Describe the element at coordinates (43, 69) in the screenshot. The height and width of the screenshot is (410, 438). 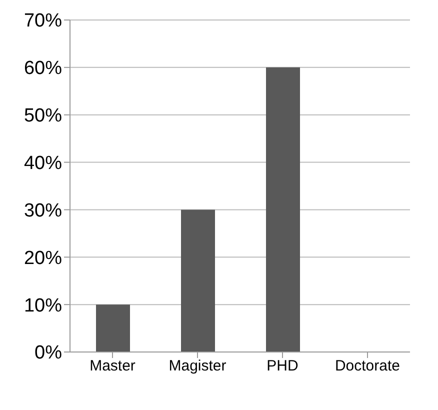
I see `y-tick-label: 60%` at that location.